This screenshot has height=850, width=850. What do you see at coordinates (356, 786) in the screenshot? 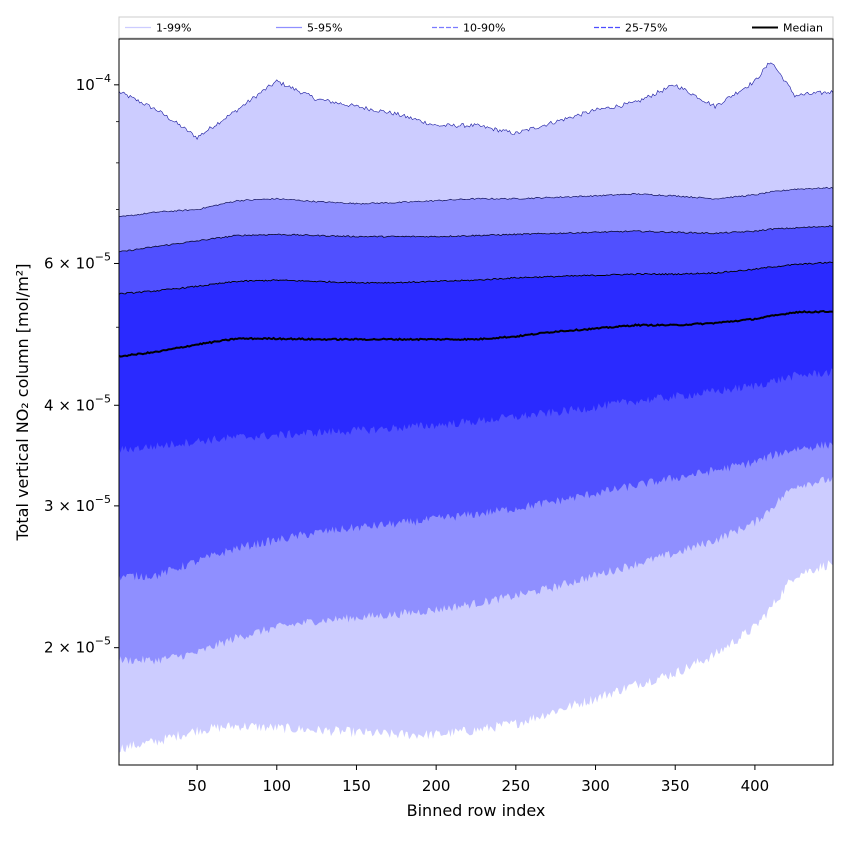
I see `x-tick-label: 150` at bounding box center [356, 786].